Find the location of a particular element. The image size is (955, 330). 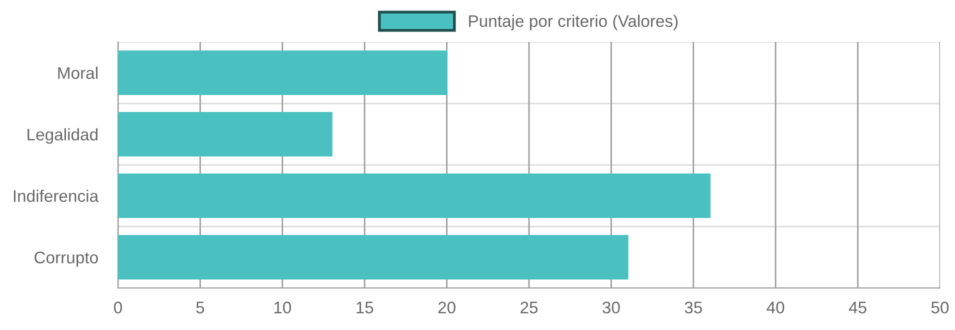

x-tick-label: 45 is located at coordinates (857, 308).